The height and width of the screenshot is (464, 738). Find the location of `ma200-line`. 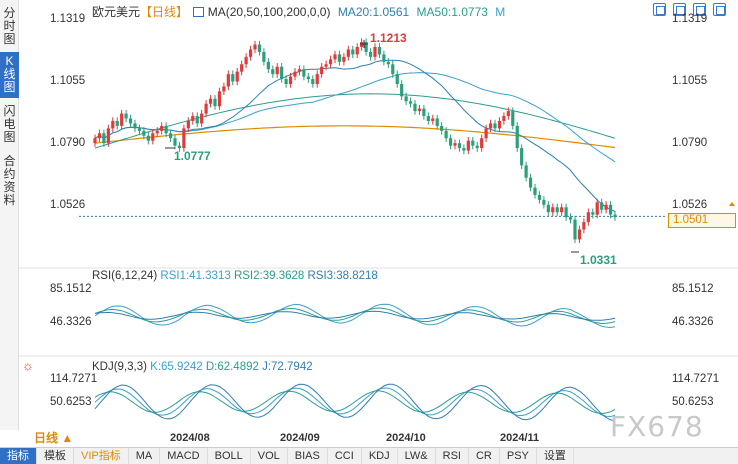

ma200-line is located at coordinates (355, 137).